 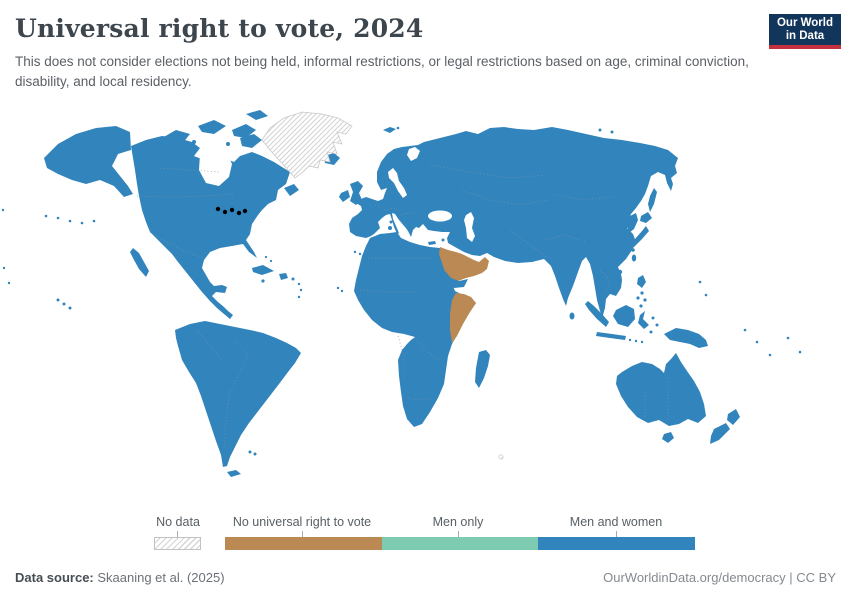 What do you see at coordinates (458, 522) in the screenshot?
I see `legend-label-men-only: Men only` at bounding box center [458, 522].